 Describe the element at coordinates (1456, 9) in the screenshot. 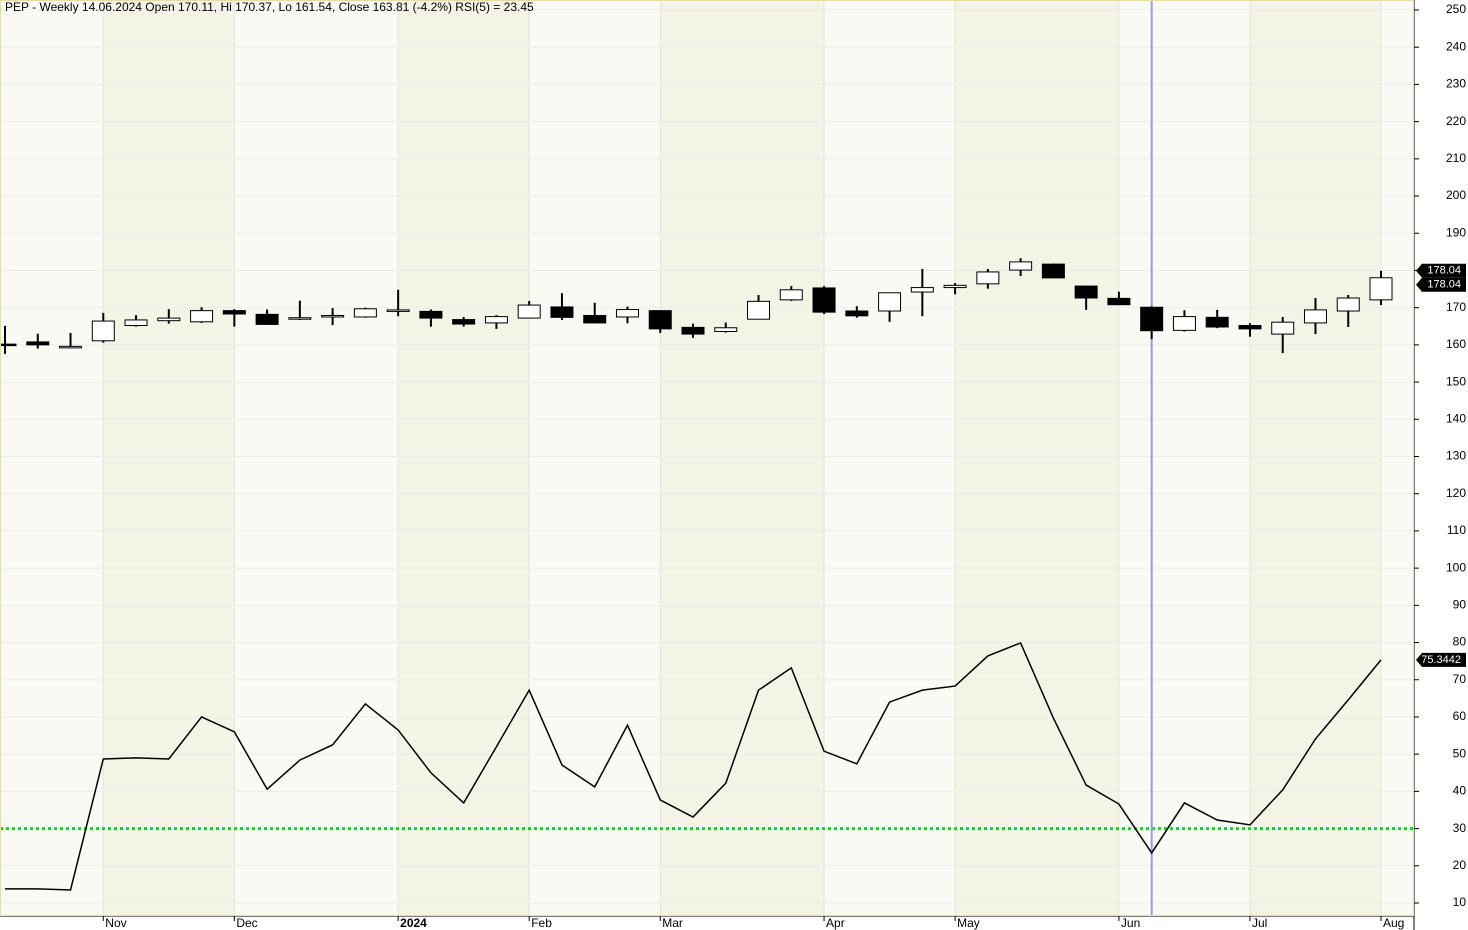

I see `y-tick-label: 250` at that location.